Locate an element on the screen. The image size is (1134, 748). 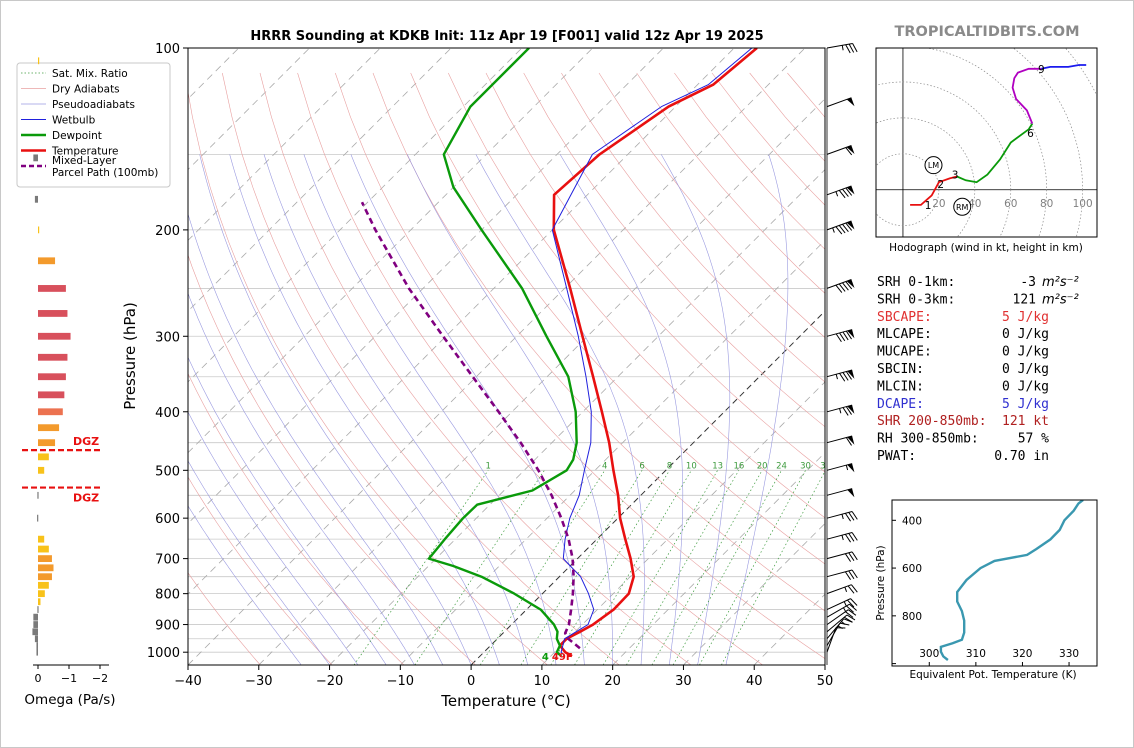
storm-motion-label: RM is located at coordinates (962, 207).